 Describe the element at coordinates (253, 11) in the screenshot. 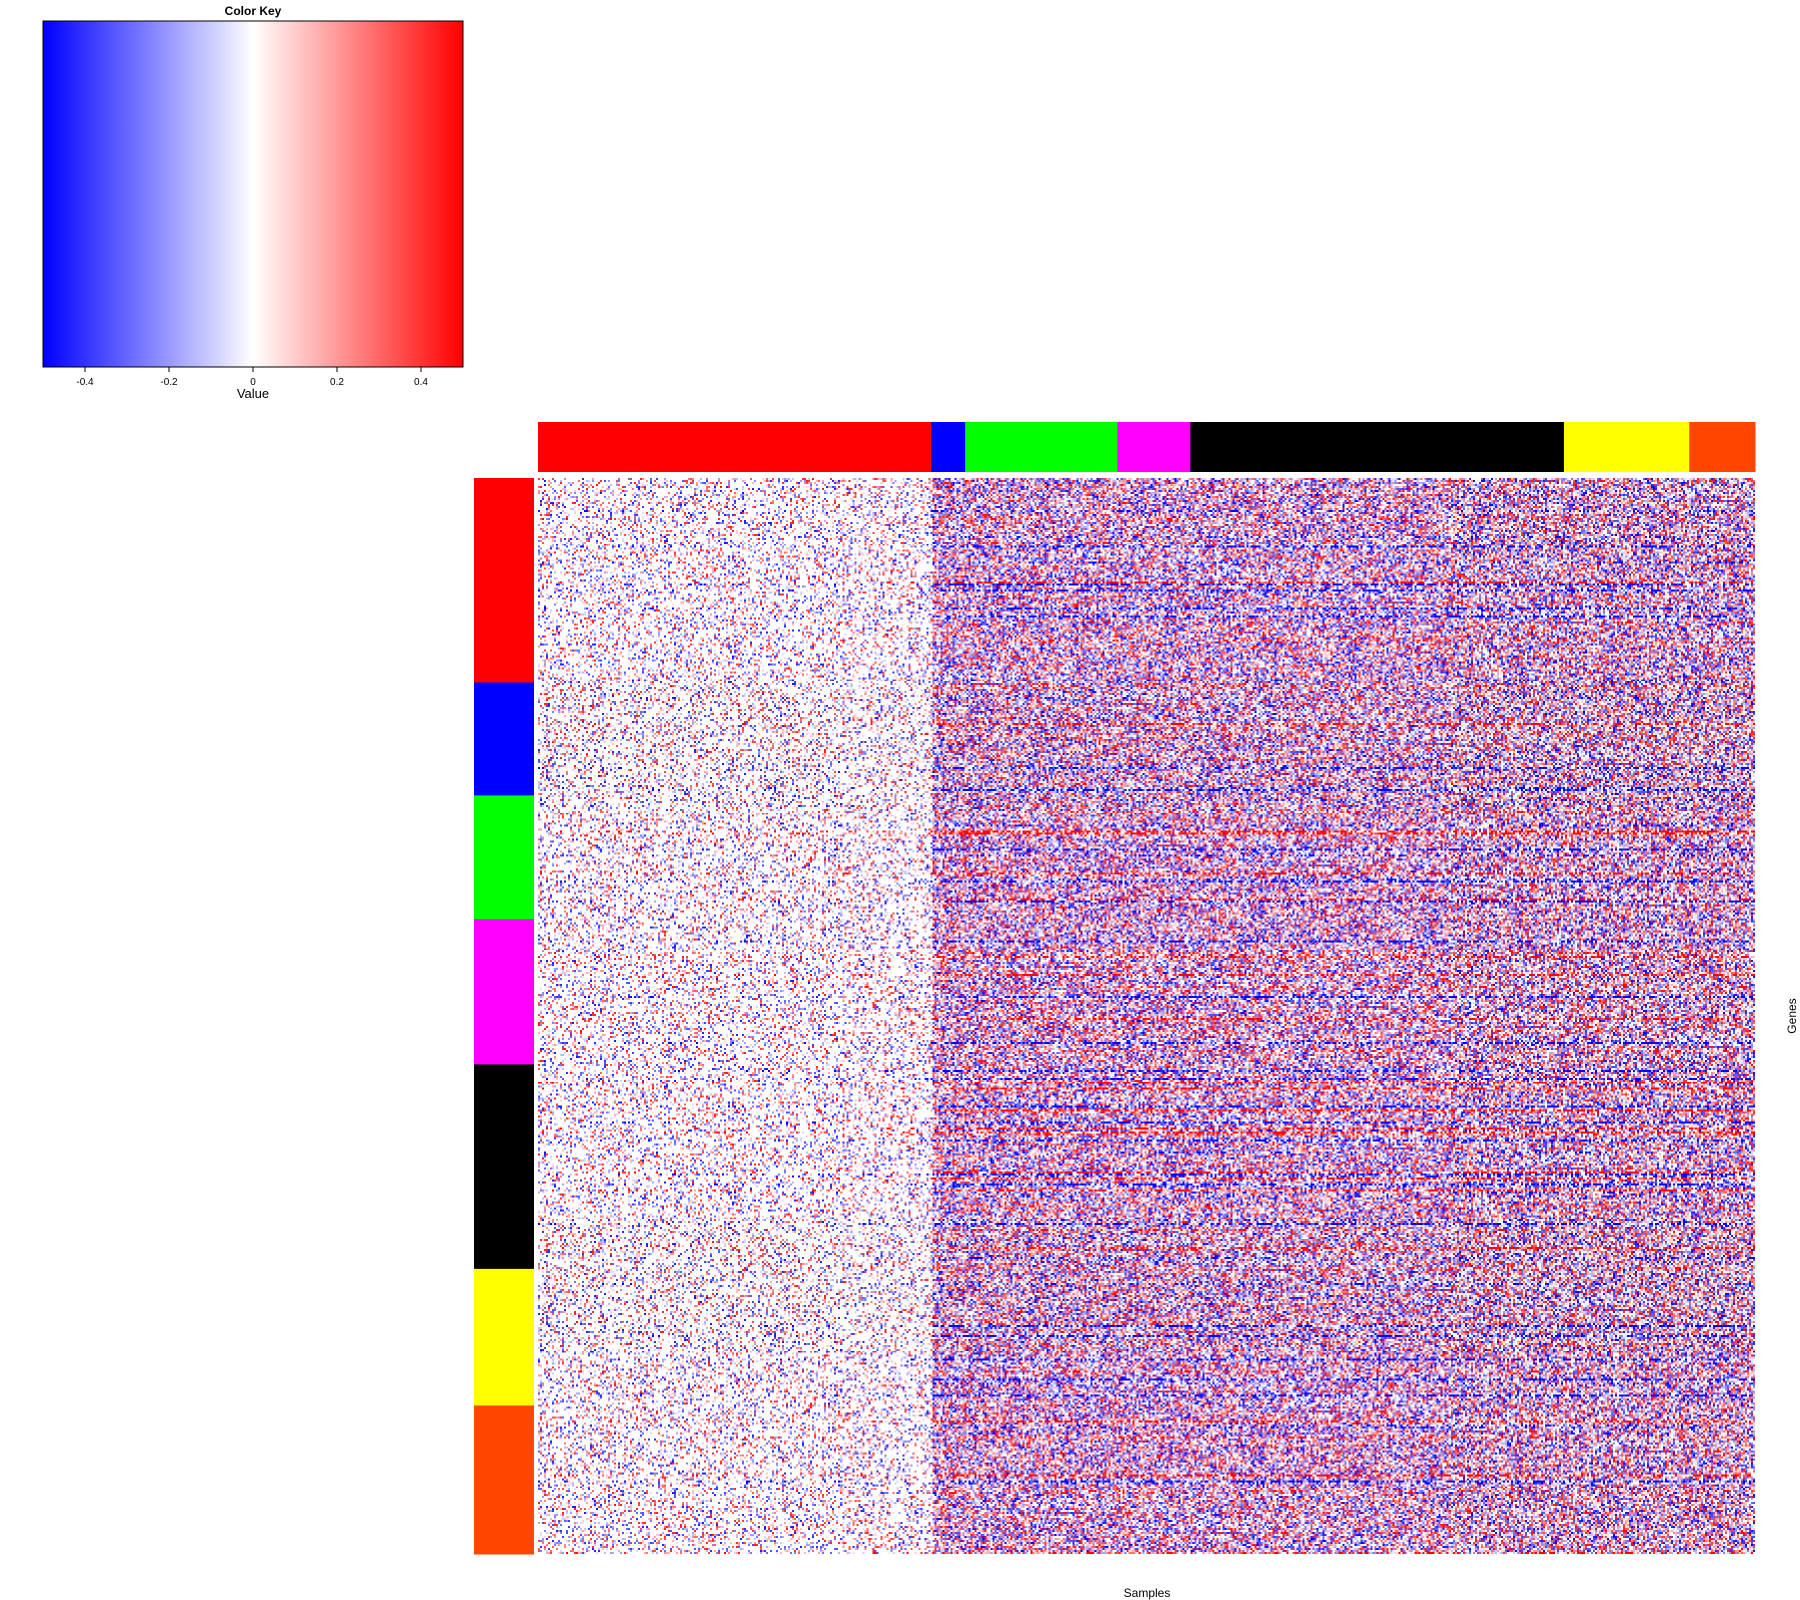

I see `color-key-title: Color Key` at that location.